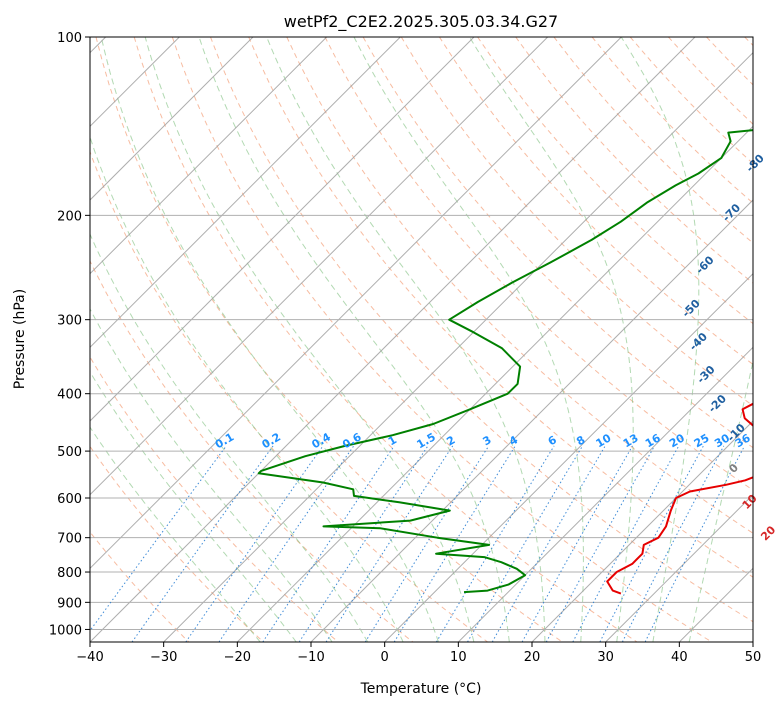 This screenshot has width=775, height=708. I want to click on x-tick-label: −30, so click(163, 657).